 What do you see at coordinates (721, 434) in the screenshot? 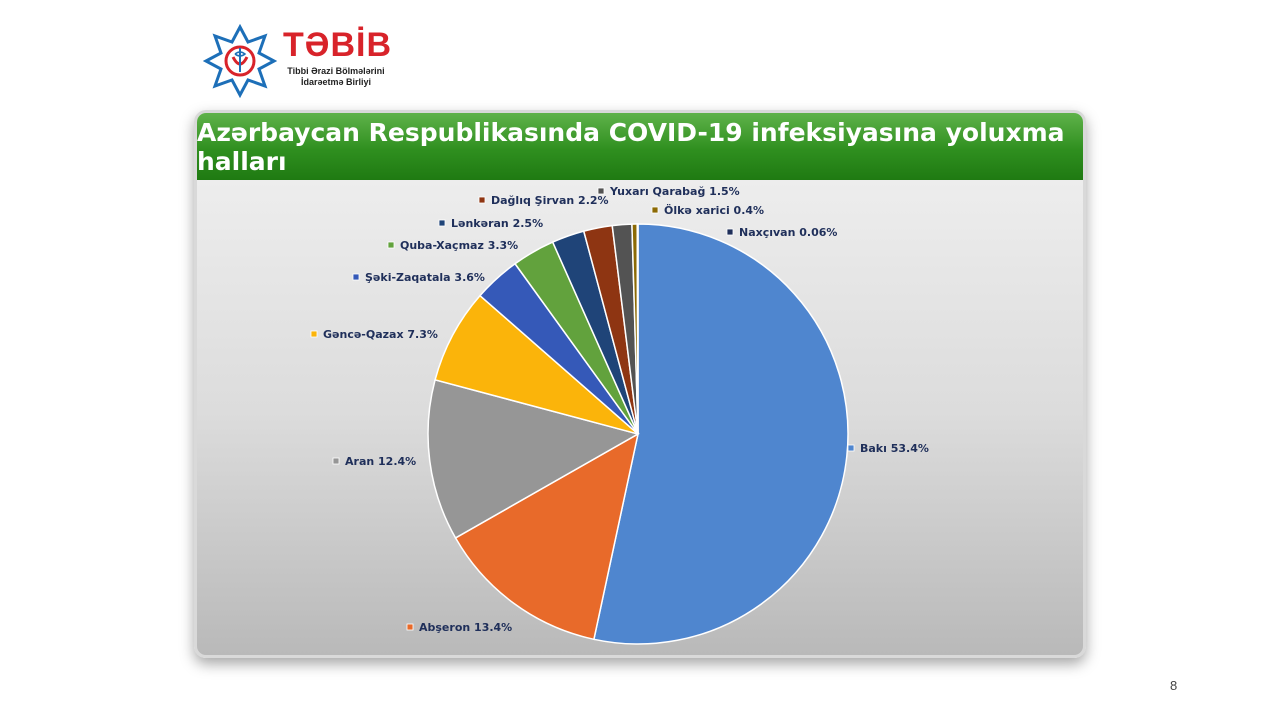
I see `pie-slice-bakı` at bounding box center [721, 434].